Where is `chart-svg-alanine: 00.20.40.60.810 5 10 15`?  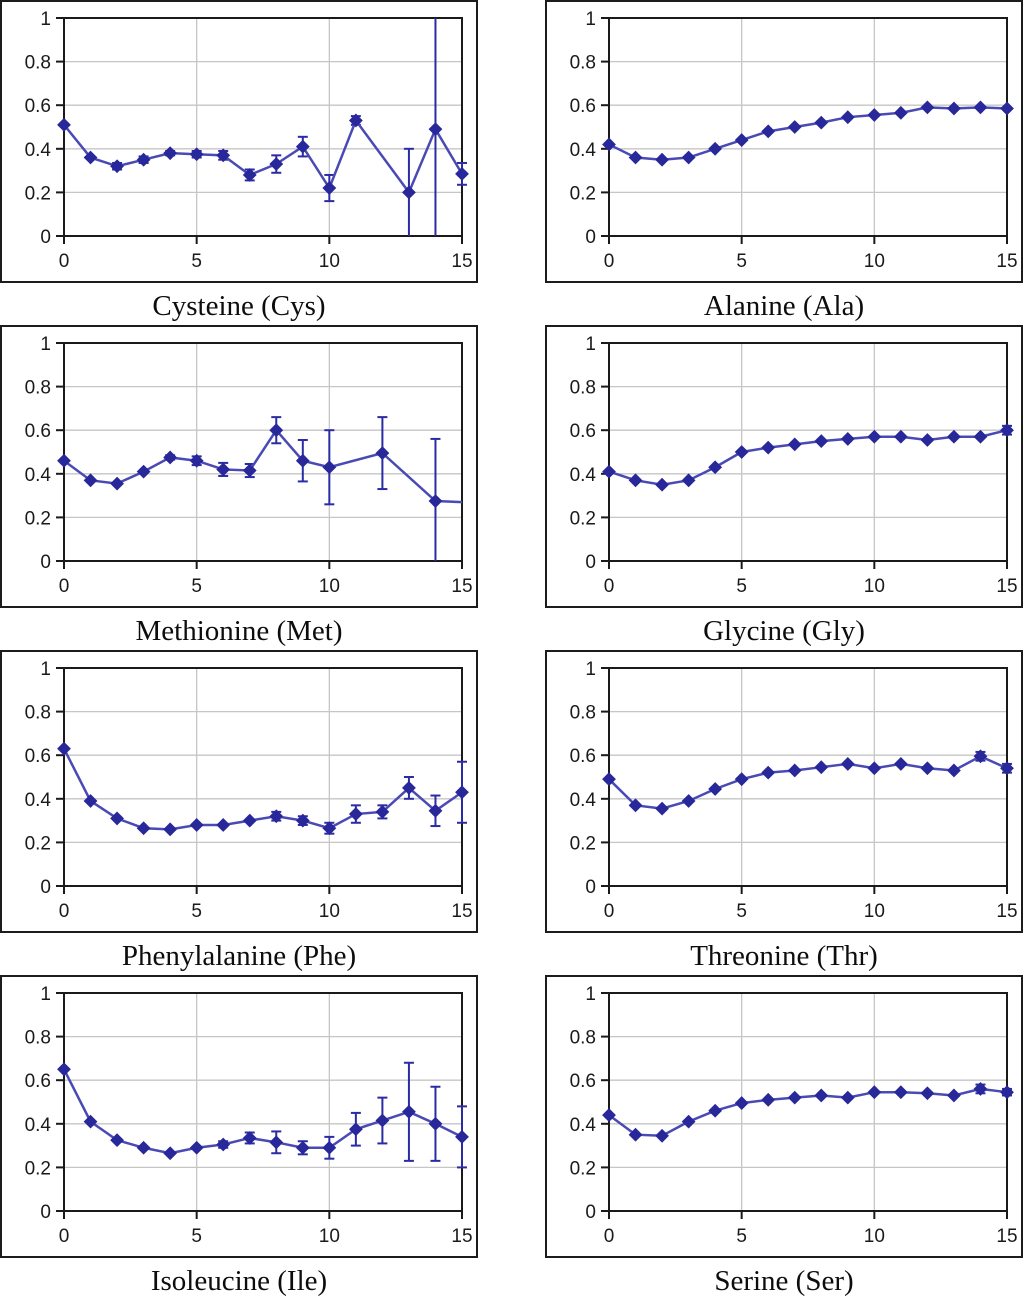
chart-svg-alanine: 00.20.40.60.810 5 10 15 is located at coordinates (794, 140).